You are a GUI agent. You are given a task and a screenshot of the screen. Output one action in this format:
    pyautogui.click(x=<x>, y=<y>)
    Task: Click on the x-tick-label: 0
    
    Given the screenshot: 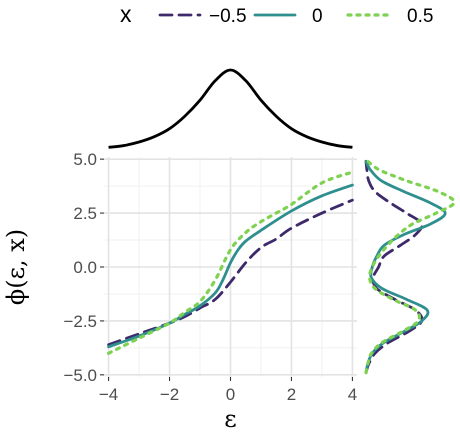 What is the action you would take?
    pyautogui.click(x=230, y=394)
    